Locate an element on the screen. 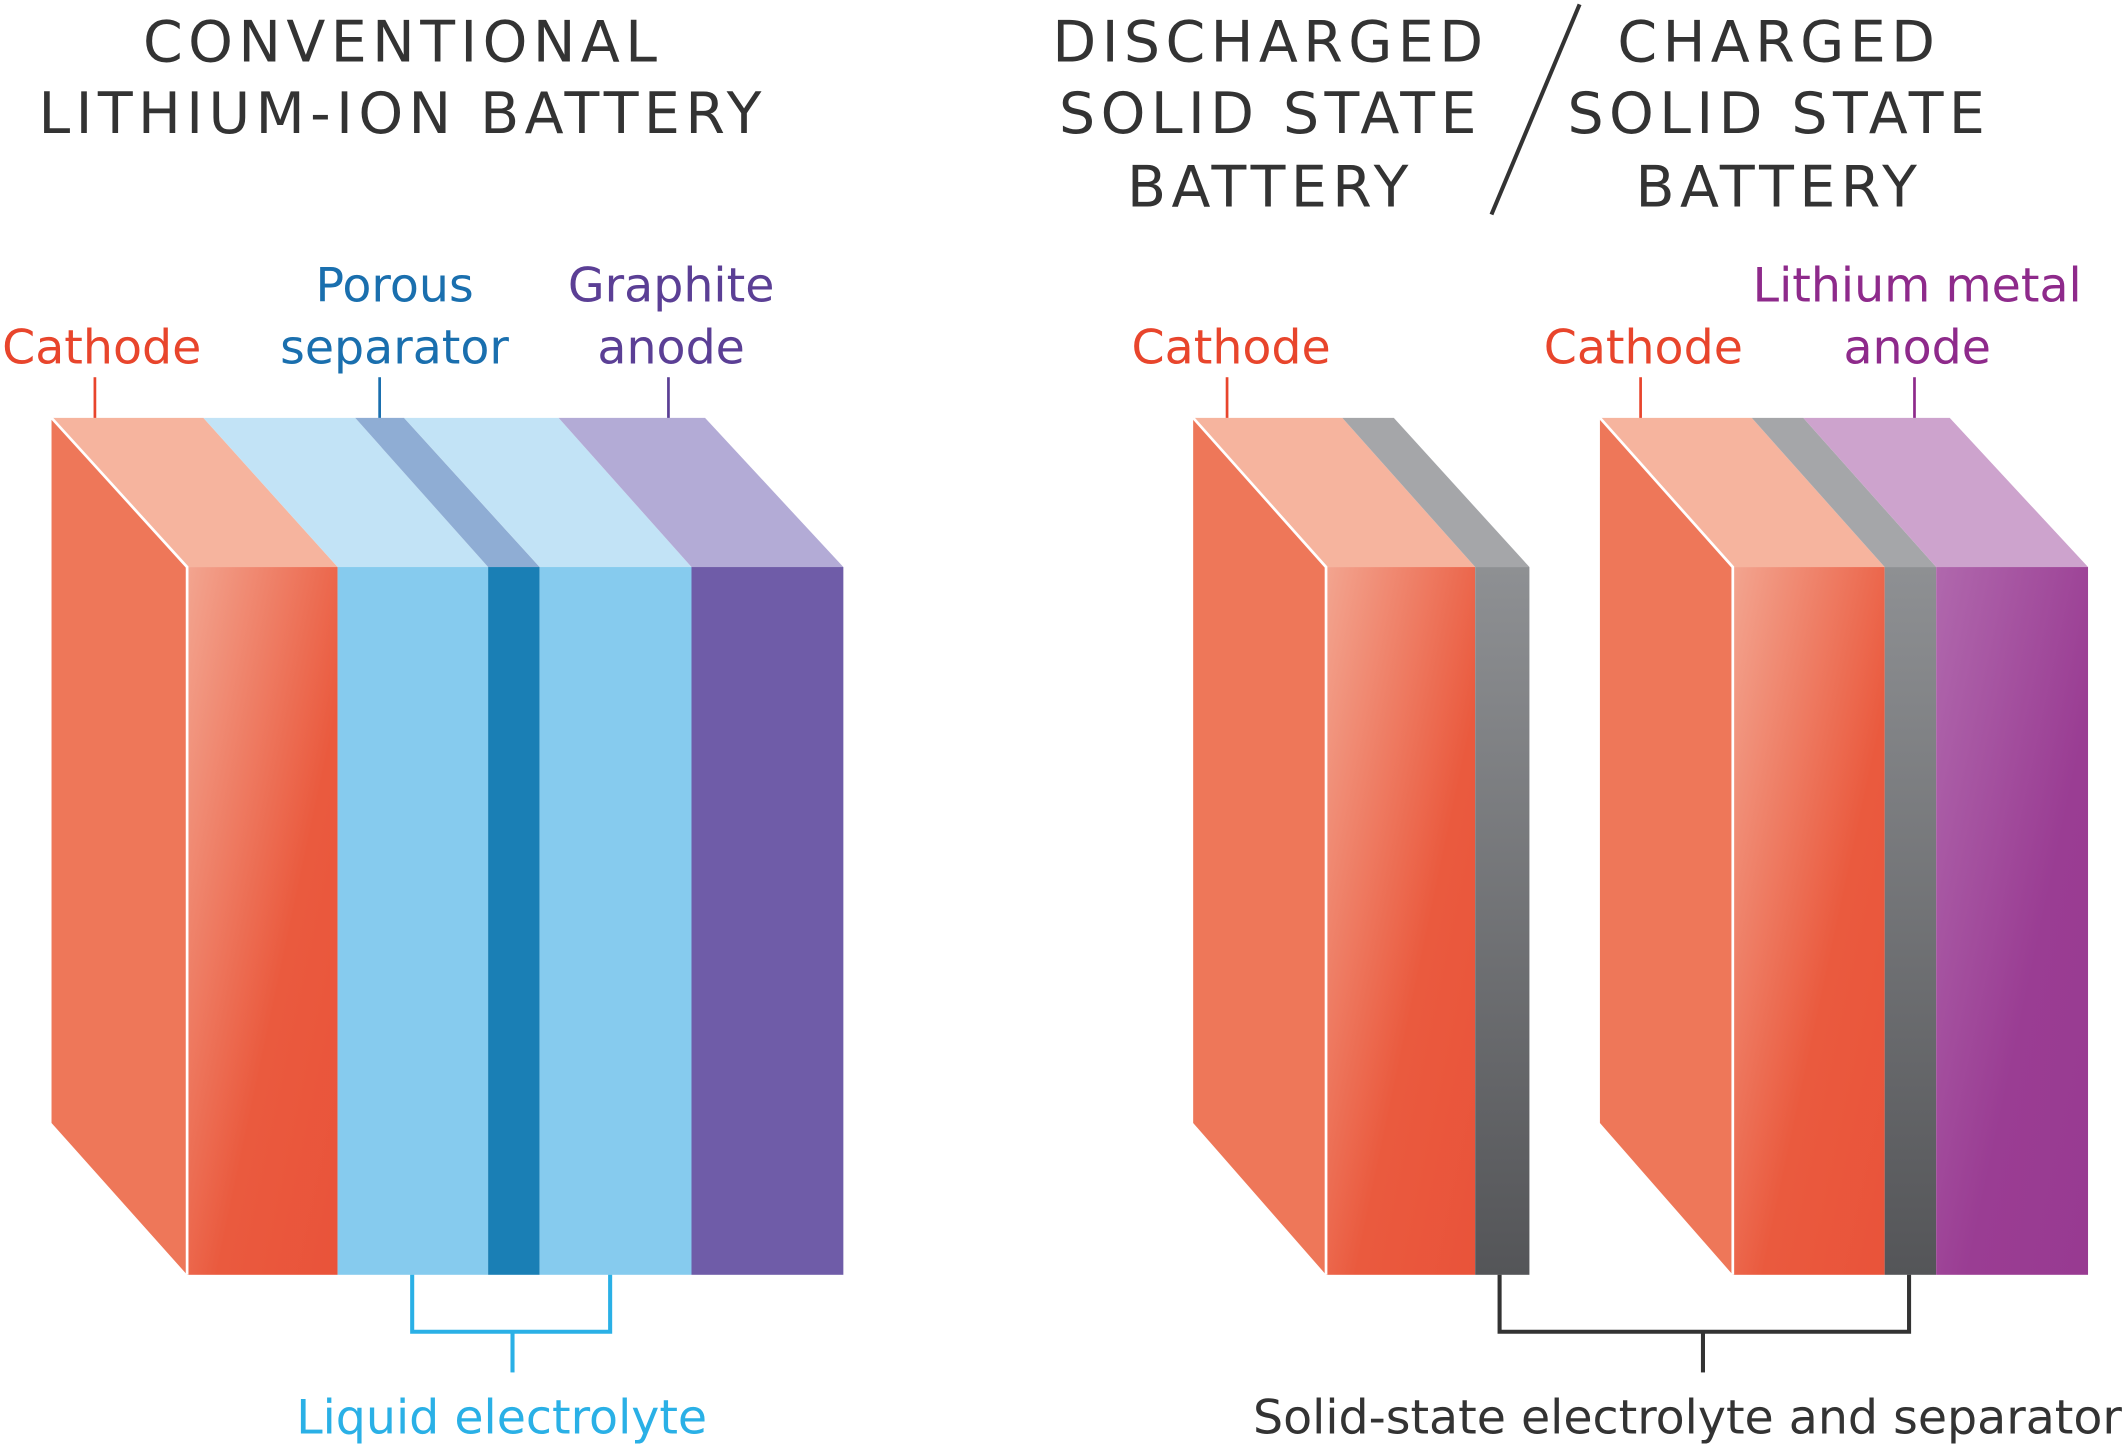 The image size is (2126, 1450). lithium-anode-front is located at coordinates (2012, 921).